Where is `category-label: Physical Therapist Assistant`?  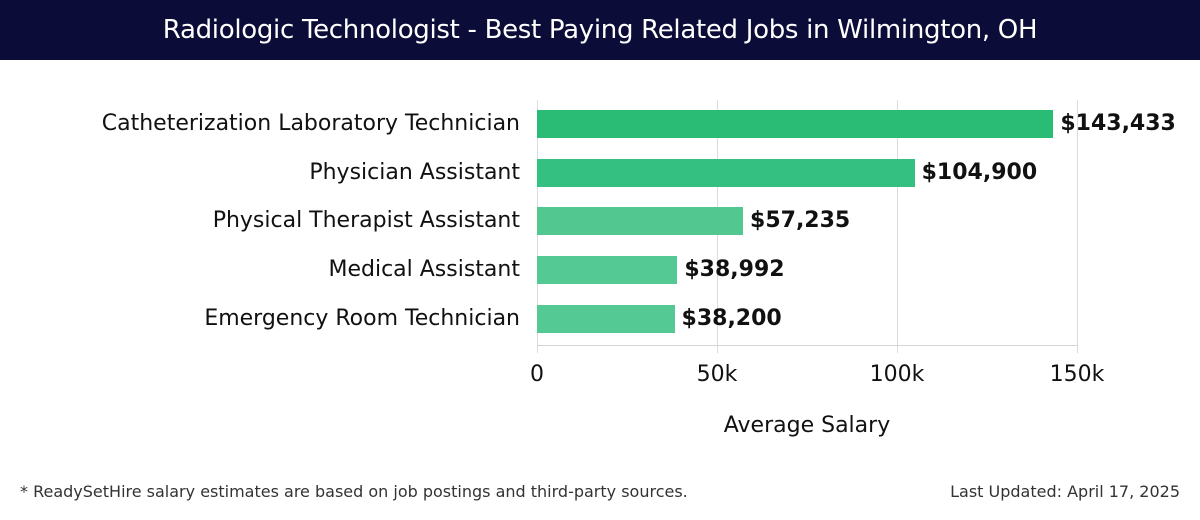 category-label: Physical Therapist Assistant is located at coordinates (366, 220).